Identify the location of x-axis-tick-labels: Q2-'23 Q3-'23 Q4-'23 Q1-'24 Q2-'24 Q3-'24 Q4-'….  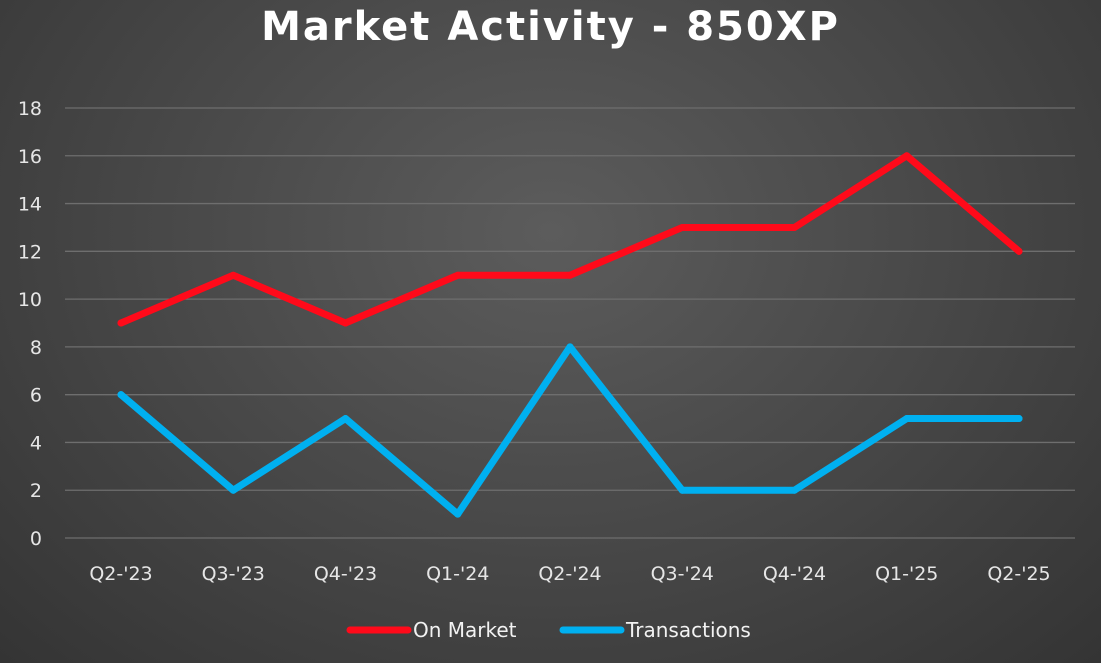
(569, 574).